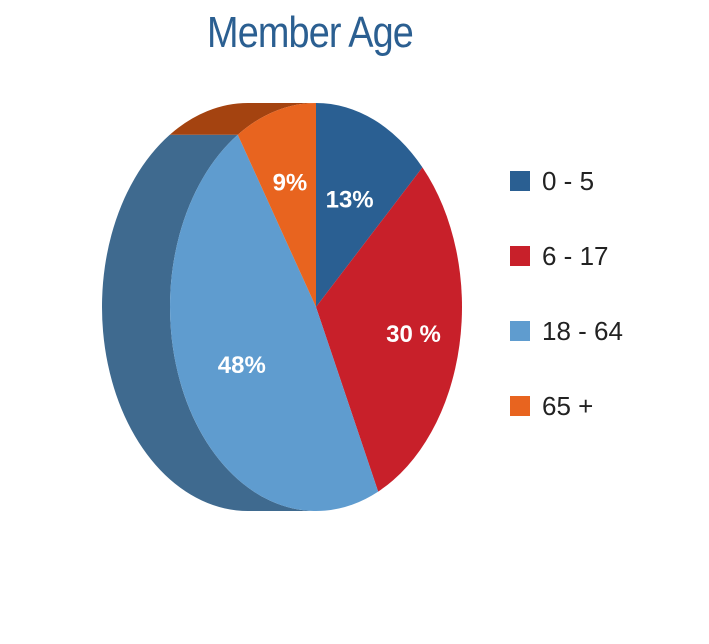  I want to click on slice-label: 48%, so click(242, 365).